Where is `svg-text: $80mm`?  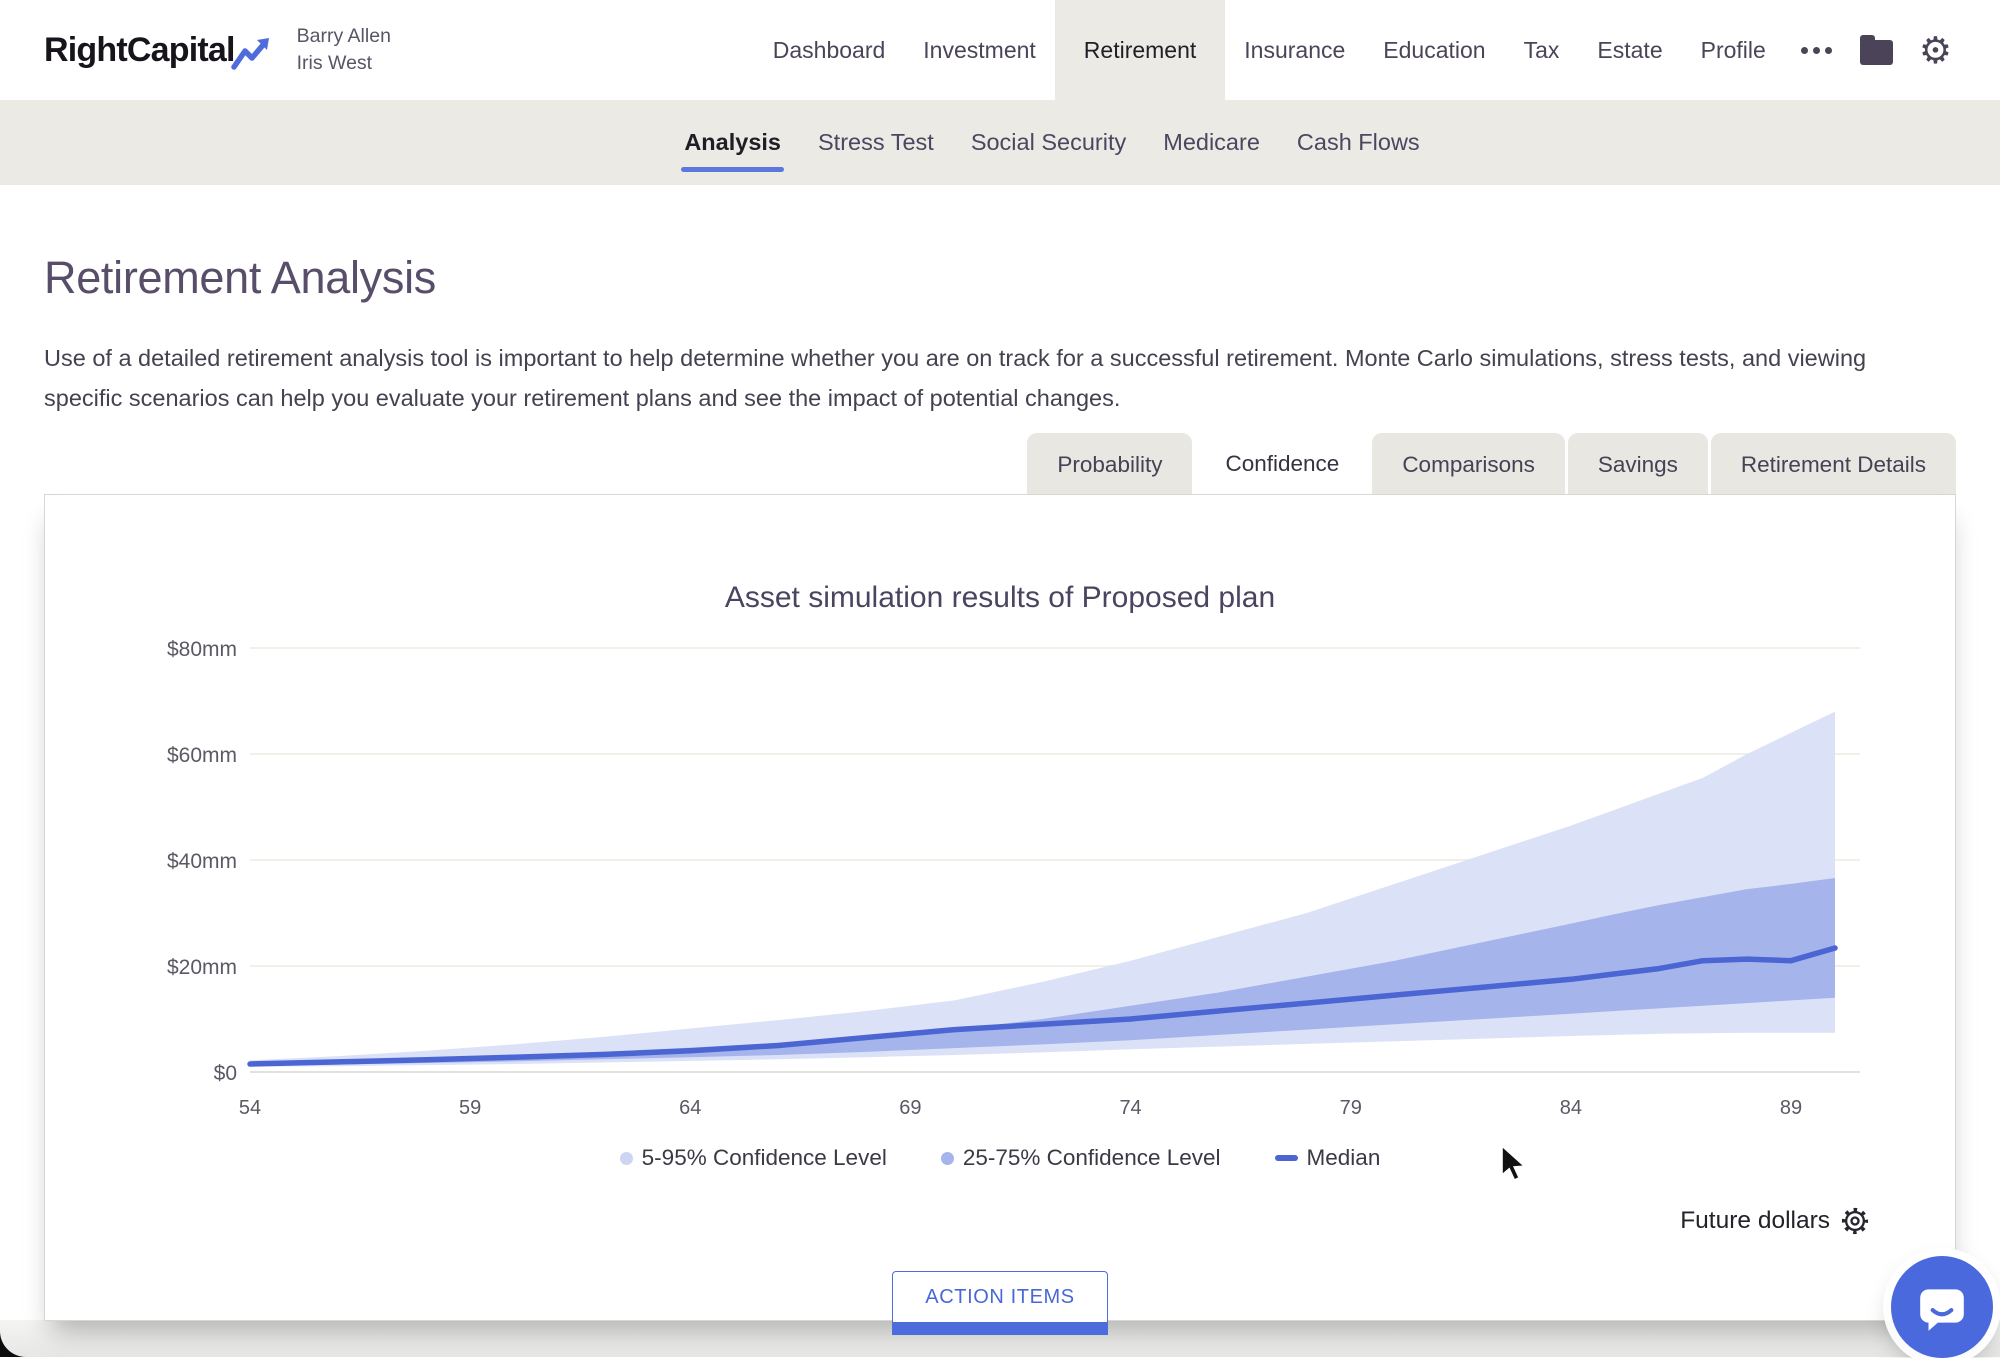 svg-text: $80mm is located at coordinates (202, 649).